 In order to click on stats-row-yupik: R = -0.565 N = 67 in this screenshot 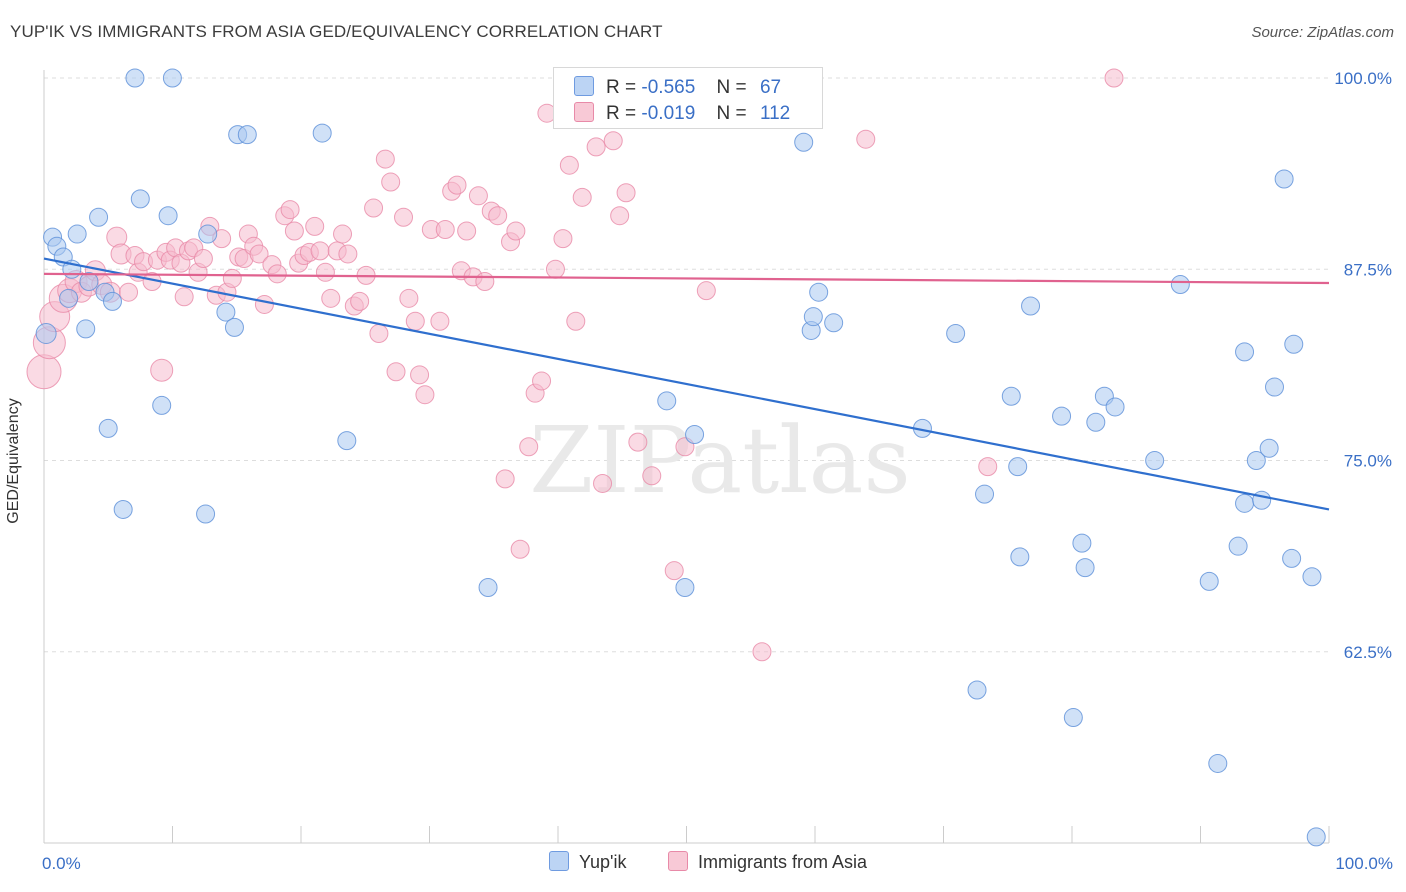, I will do `click(677, 88)`.